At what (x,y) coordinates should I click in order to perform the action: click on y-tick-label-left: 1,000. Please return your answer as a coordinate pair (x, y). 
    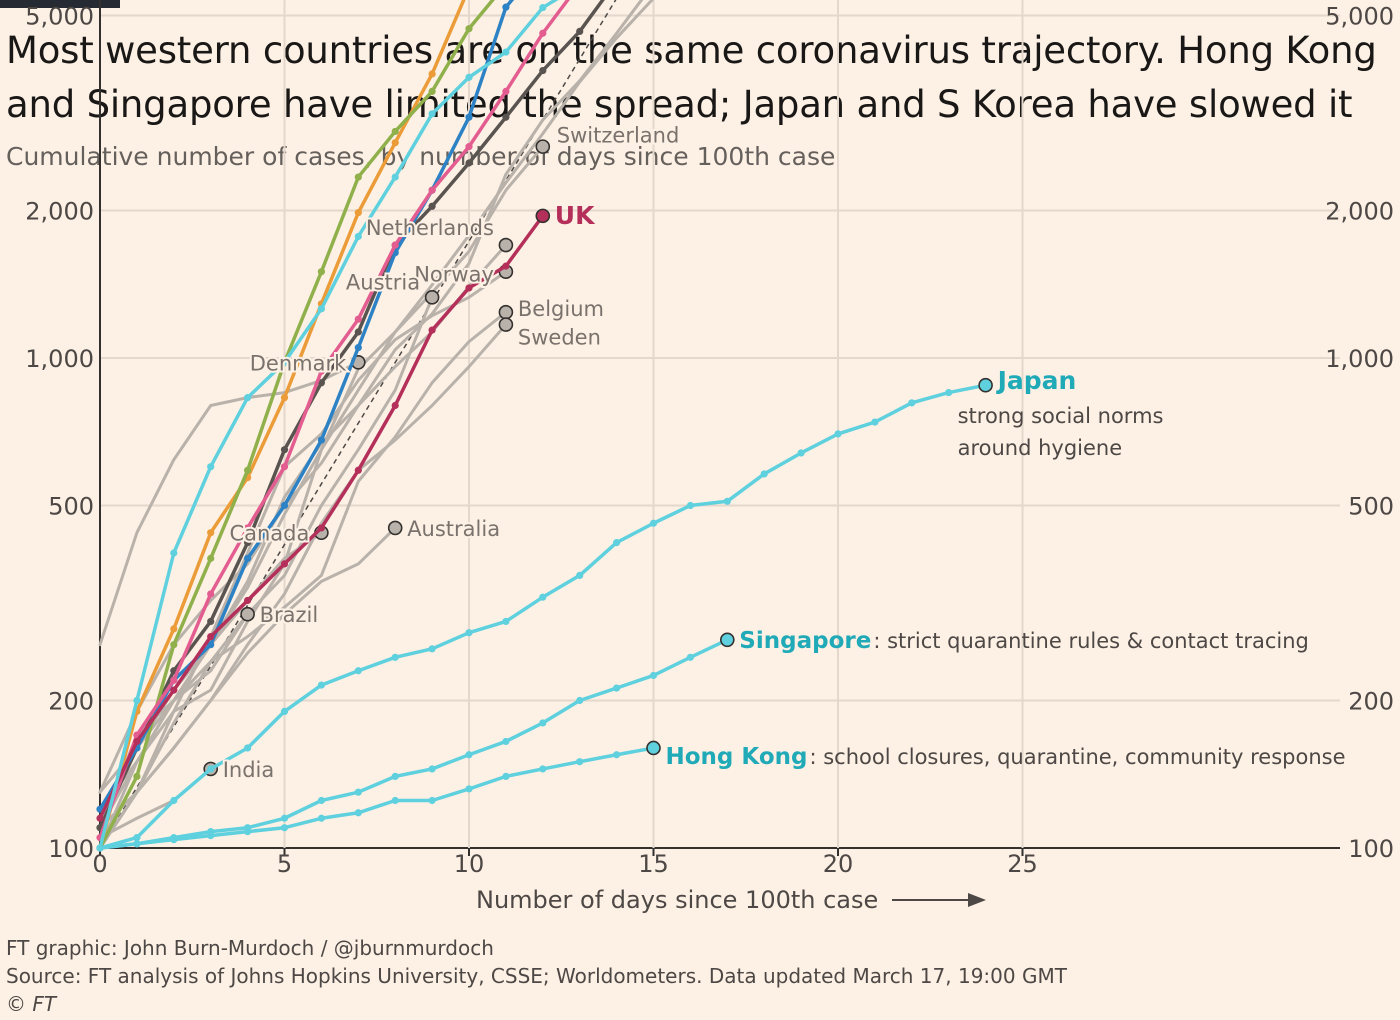
    Looking at the image, I should click on (59, 359).